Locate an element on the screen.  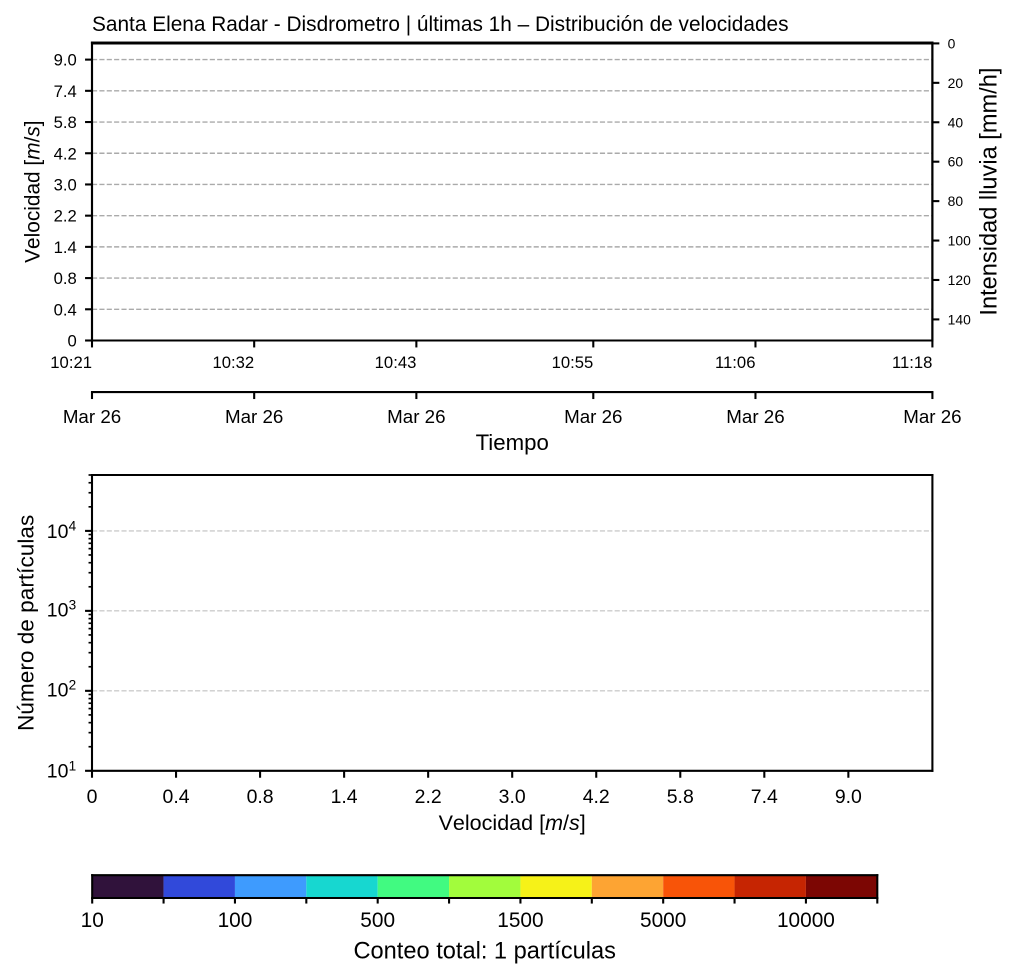
svg-text: 80 is located at coordinates (956, 201).